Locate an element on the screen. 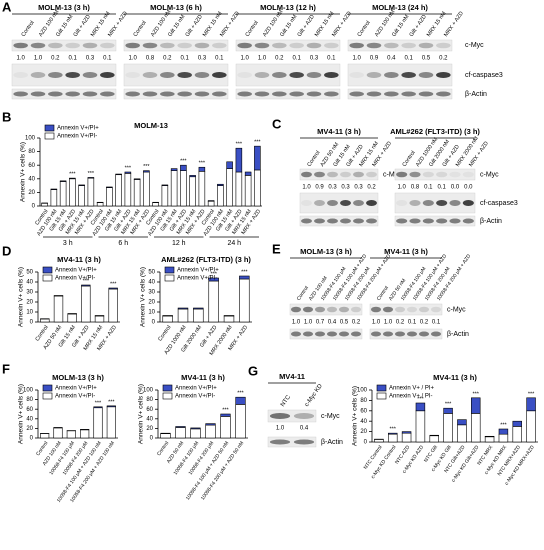  quant-label: 0.4 is located at coordinates (391, 59).